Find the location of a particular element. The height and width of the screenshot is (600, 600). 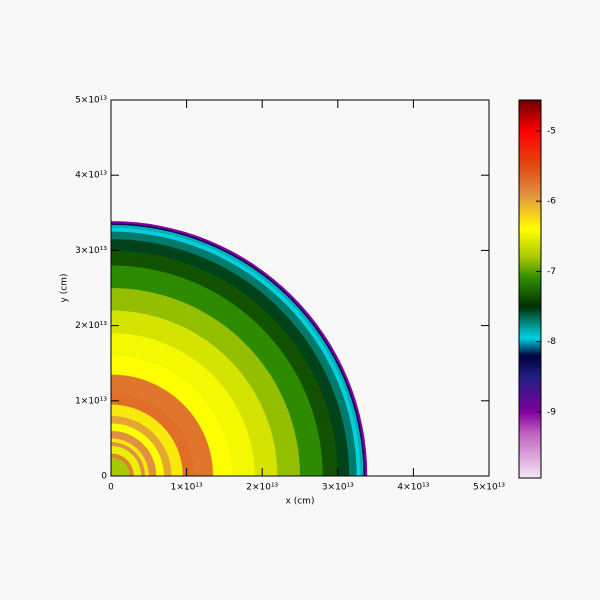

y-tick-label: 5×10¹³ is located at coordinates (91, 101).